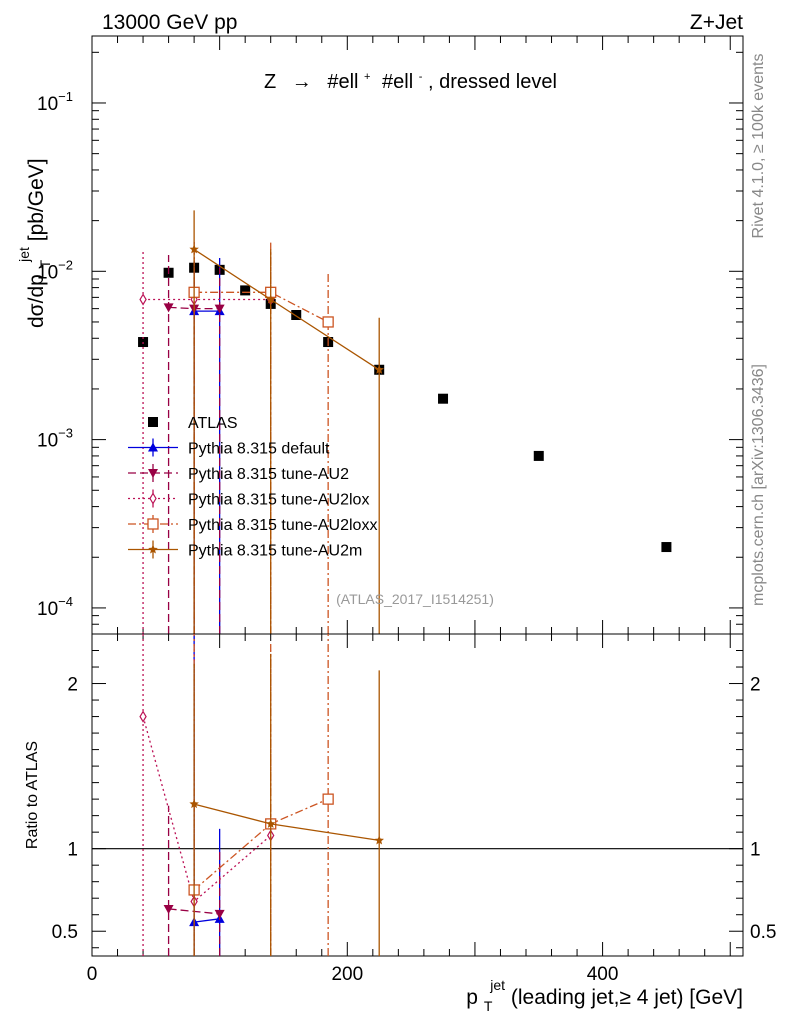 The width and height of the screenshot is (786, 1024). What do you see at coordinates (270, 82) in the screenshot?
I see `title-process: Z` at bounding box center [270, 82].